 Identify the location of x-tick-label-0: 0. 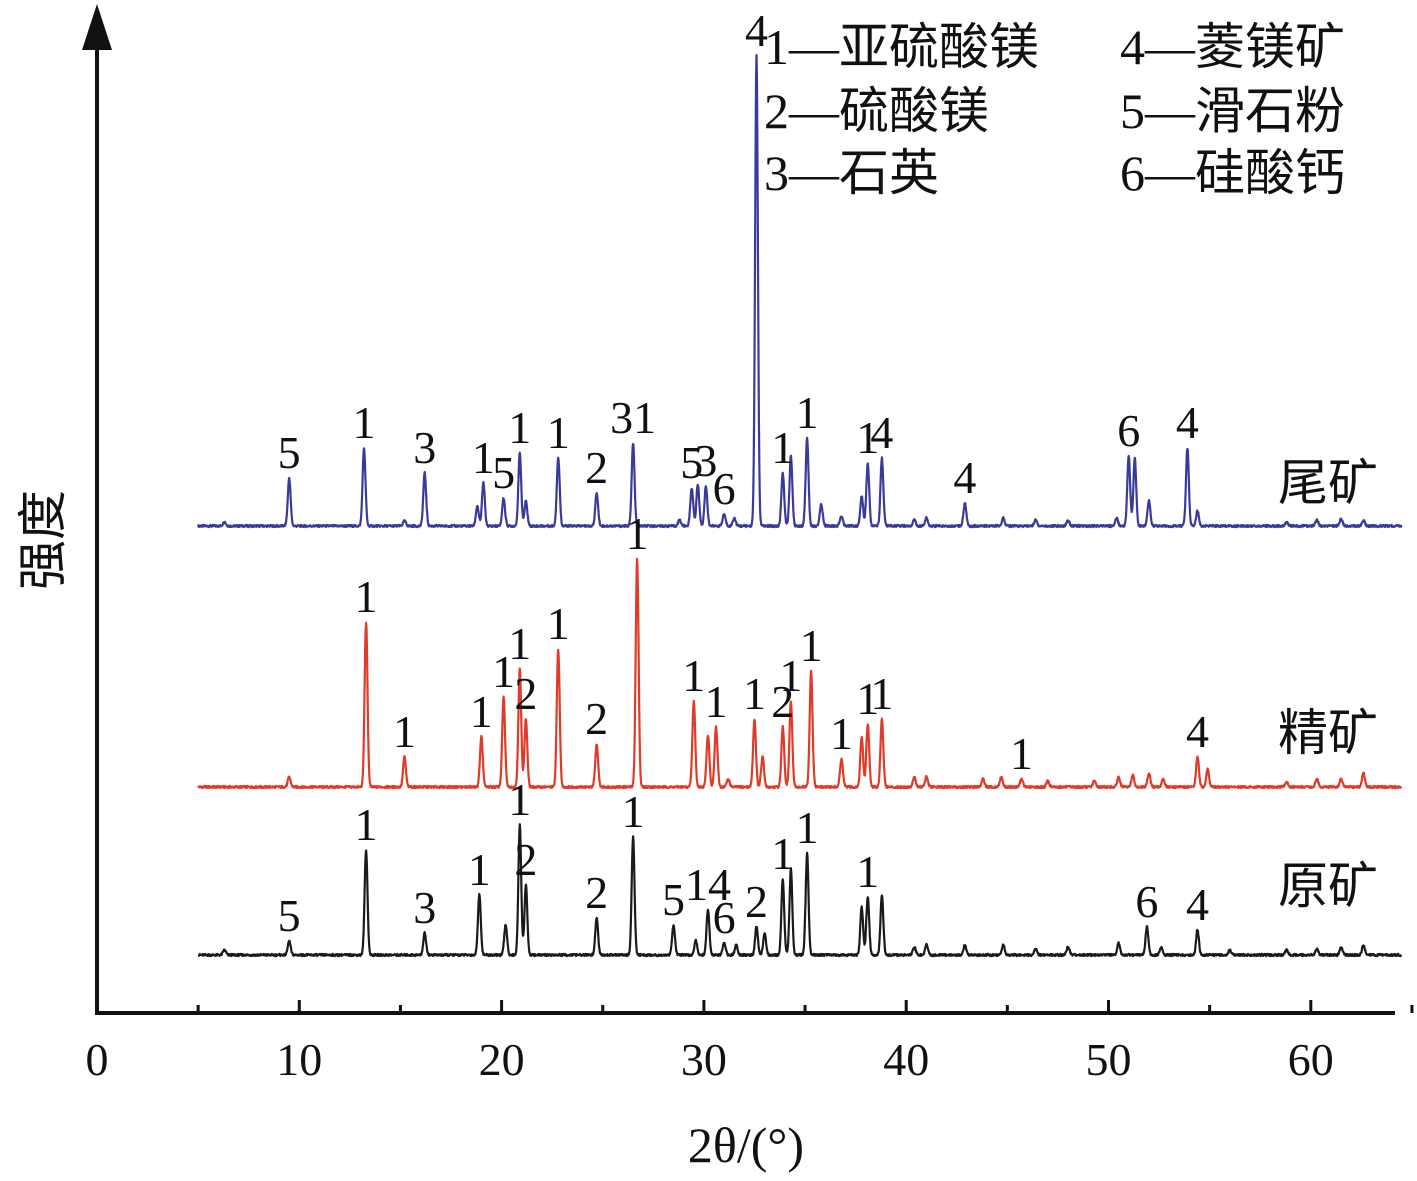
(97, 1059).